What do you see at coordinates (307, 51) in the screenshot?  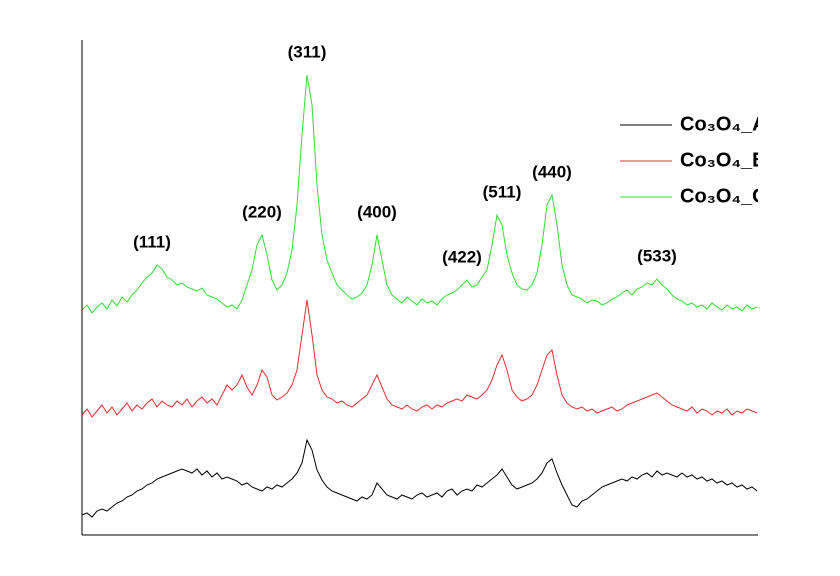 I see `peak-label: (311)` at bounding box center [307, 51].